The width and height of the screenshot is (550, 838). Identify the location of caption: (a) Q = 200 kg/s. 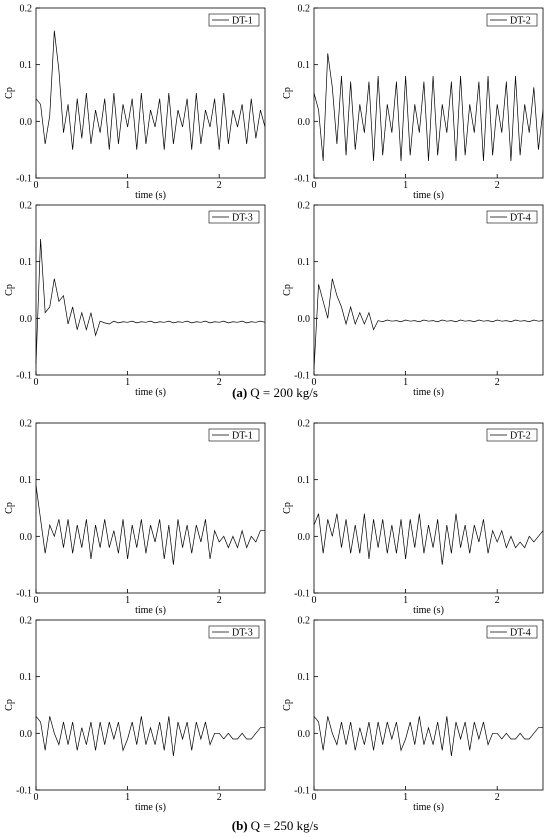
(275, 392).